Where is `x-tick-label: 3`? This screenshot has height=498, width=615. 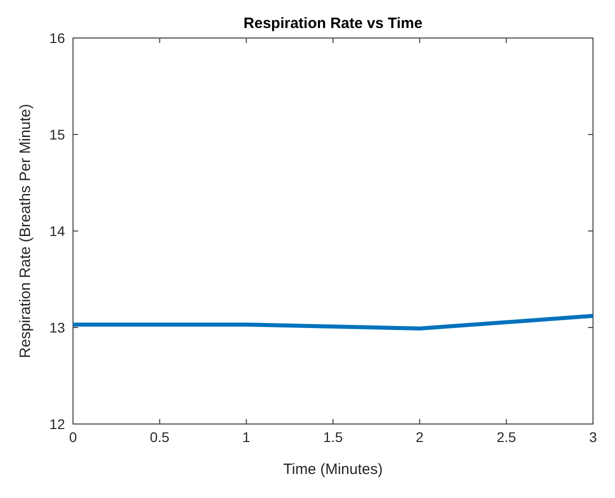 x-tick-label: 3 is located at coordinates (593, 437).